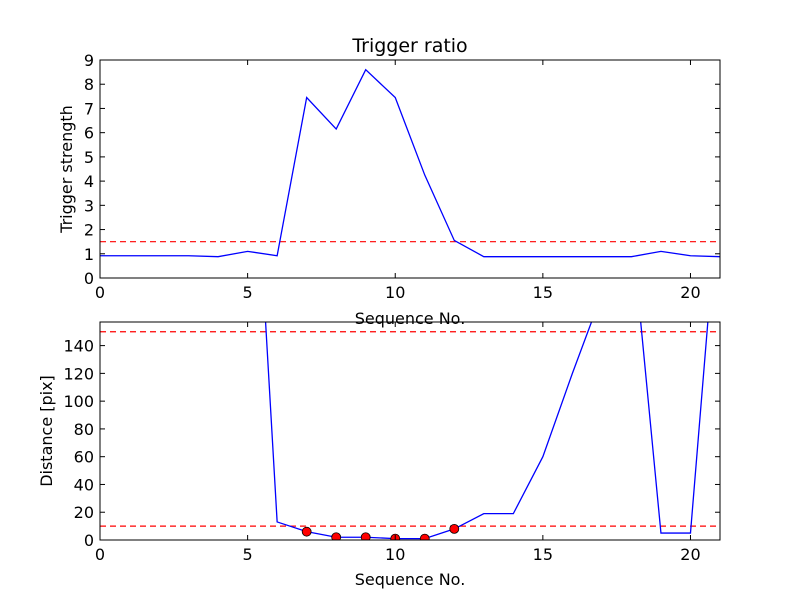 The height and width of the screenshot is (600, 800). Describe the element at coordinates (66, 169) in the screenshot. I see `y-axis-label: Trigger strength` at that location.